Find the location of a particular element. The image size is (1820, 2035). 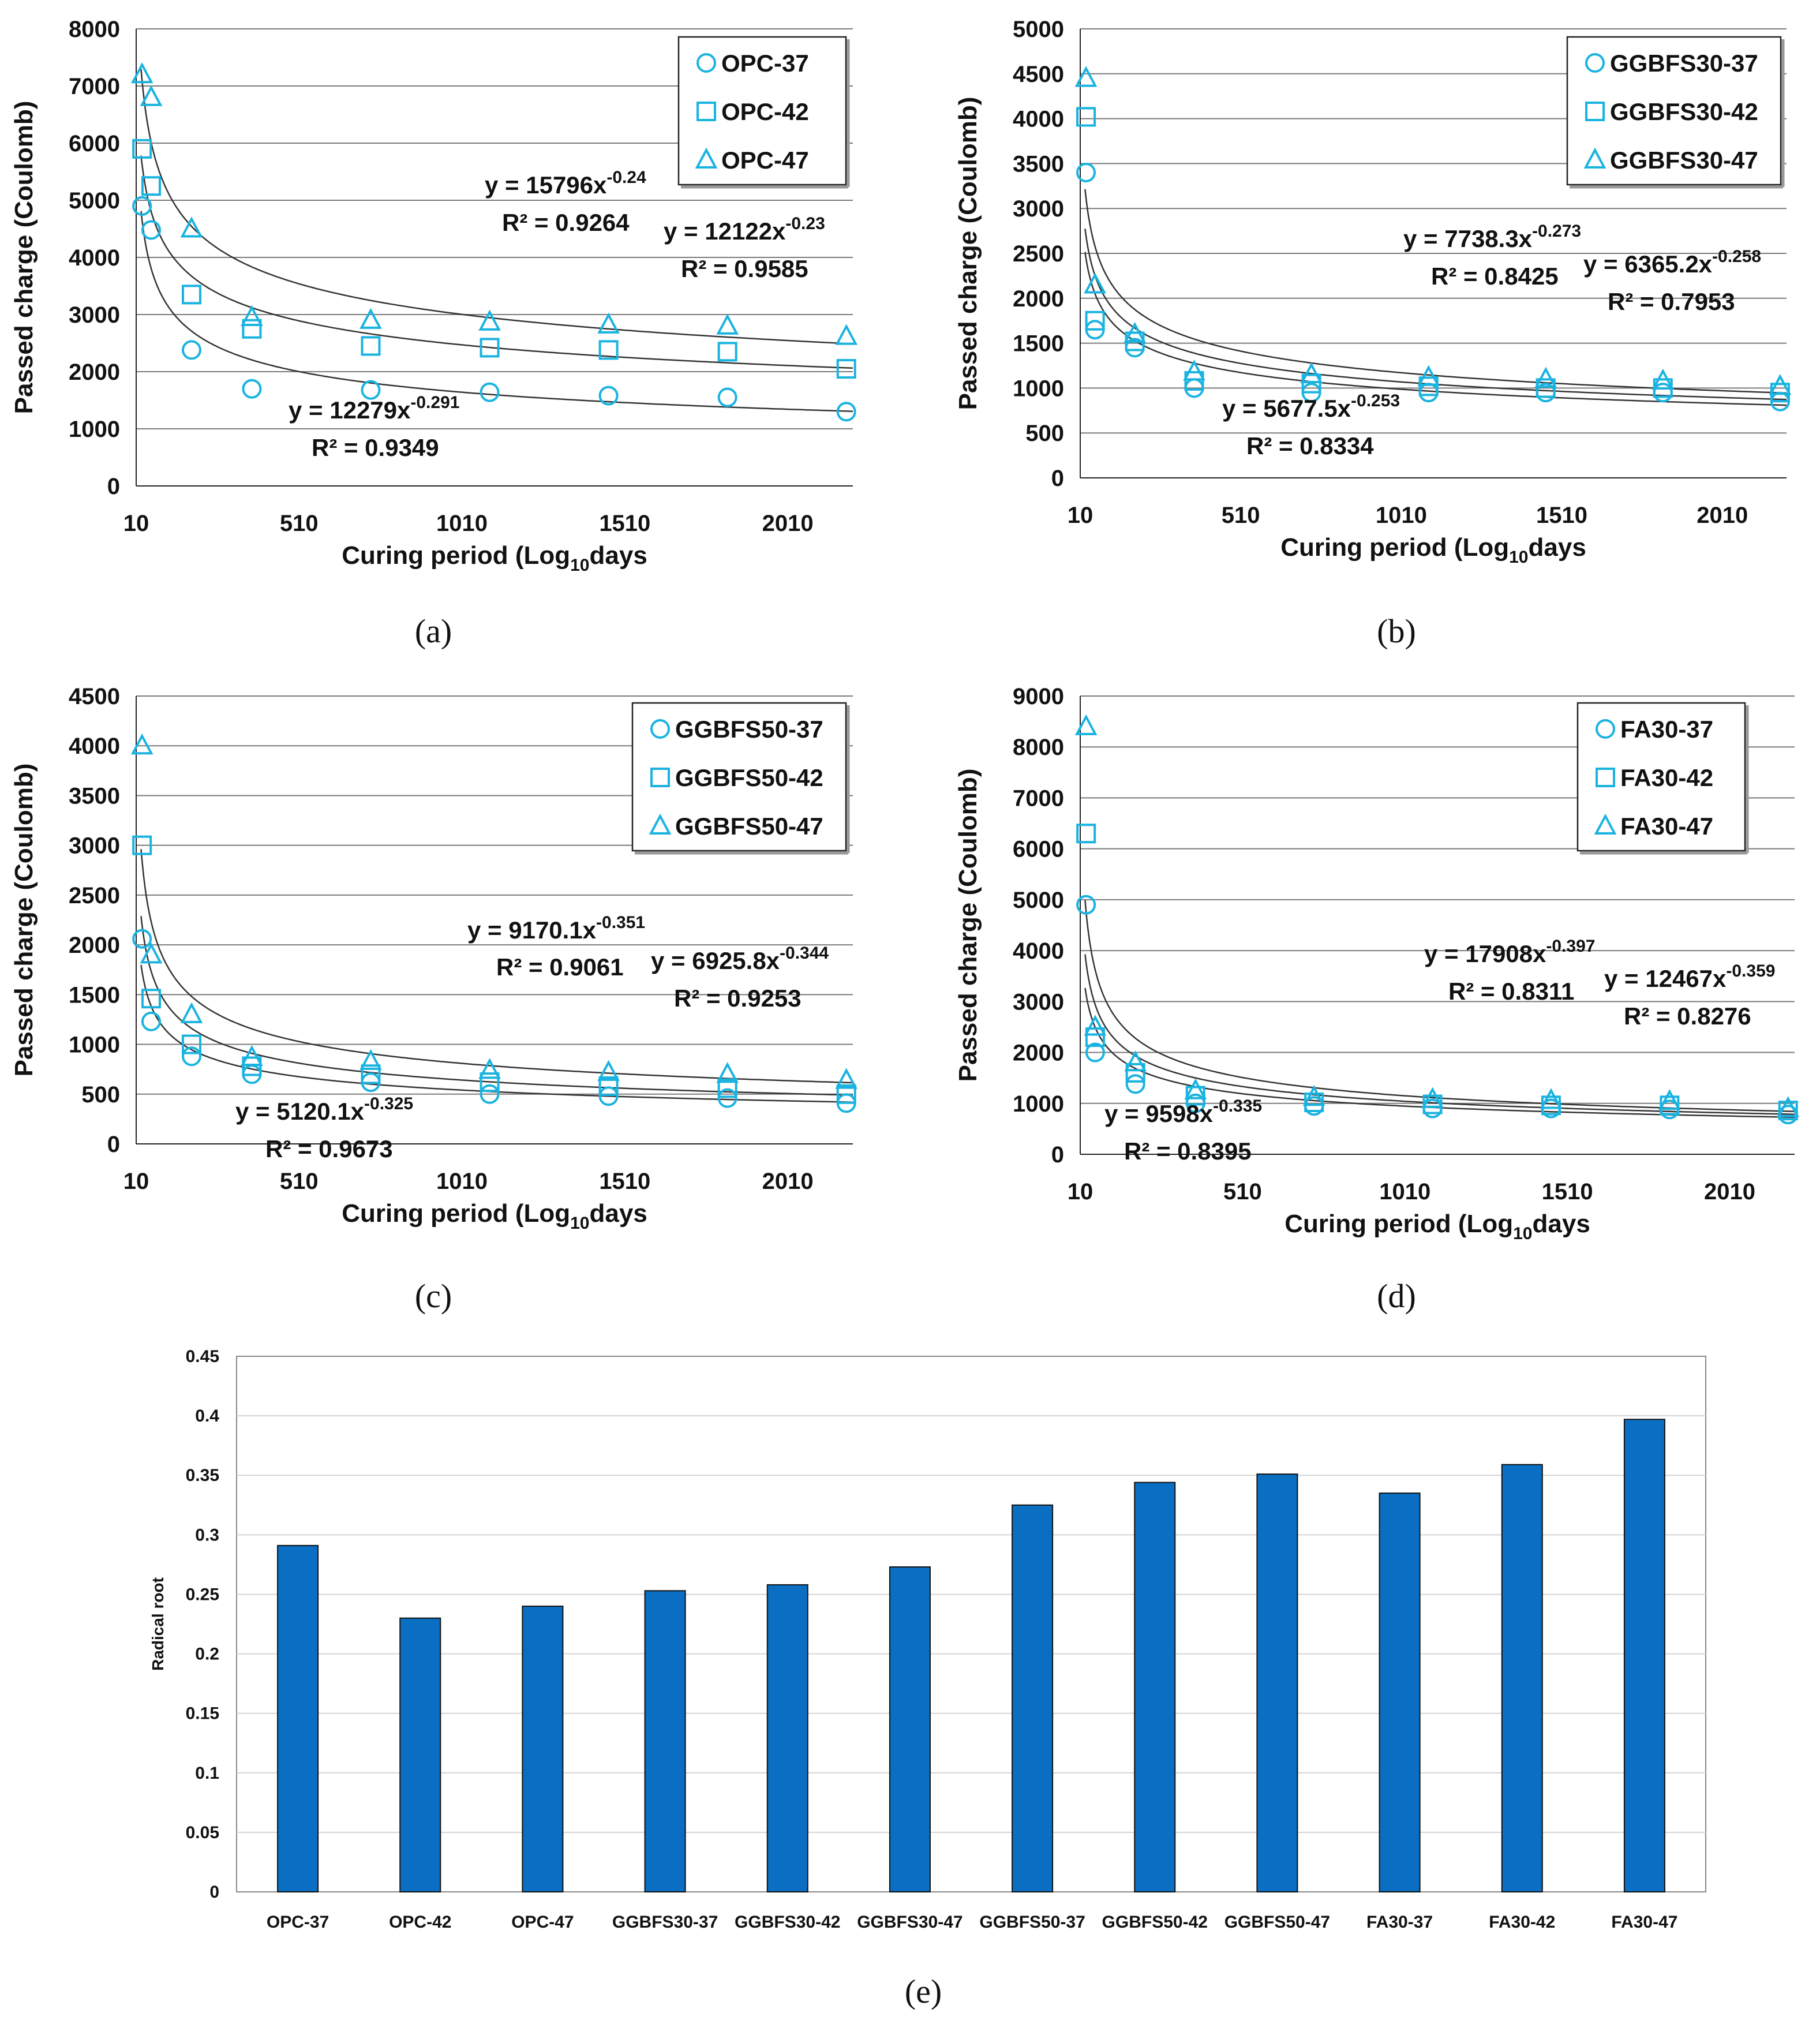

legend-label: GGBFS50-47 is located at coordinates (749, 826).